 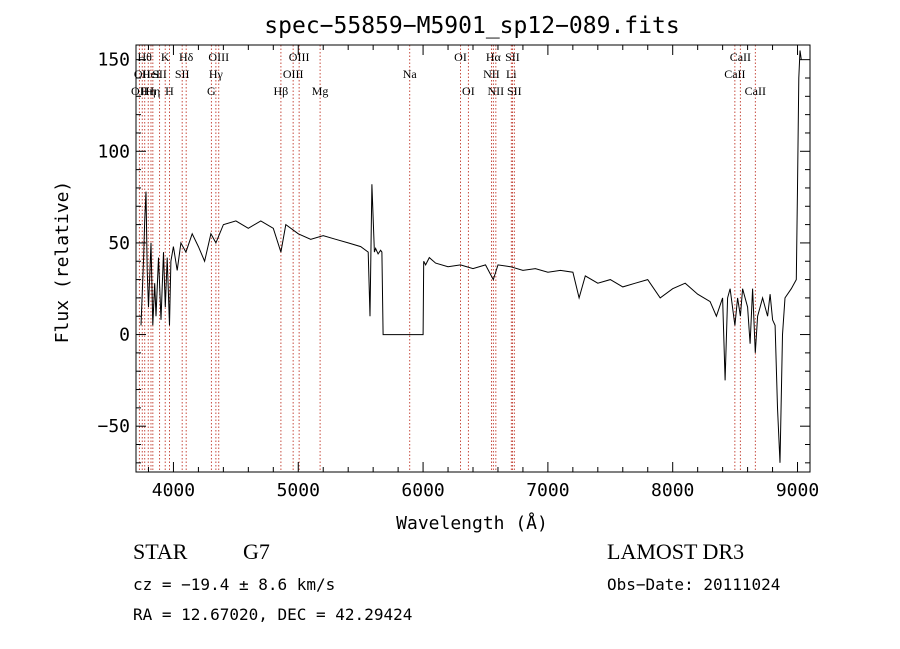 What do you see at coordinates (272, 614) in the screenshot?
I see `coordinates: RA = 12.67020, DEC = 42.29424` at bounding box center [272, 614].